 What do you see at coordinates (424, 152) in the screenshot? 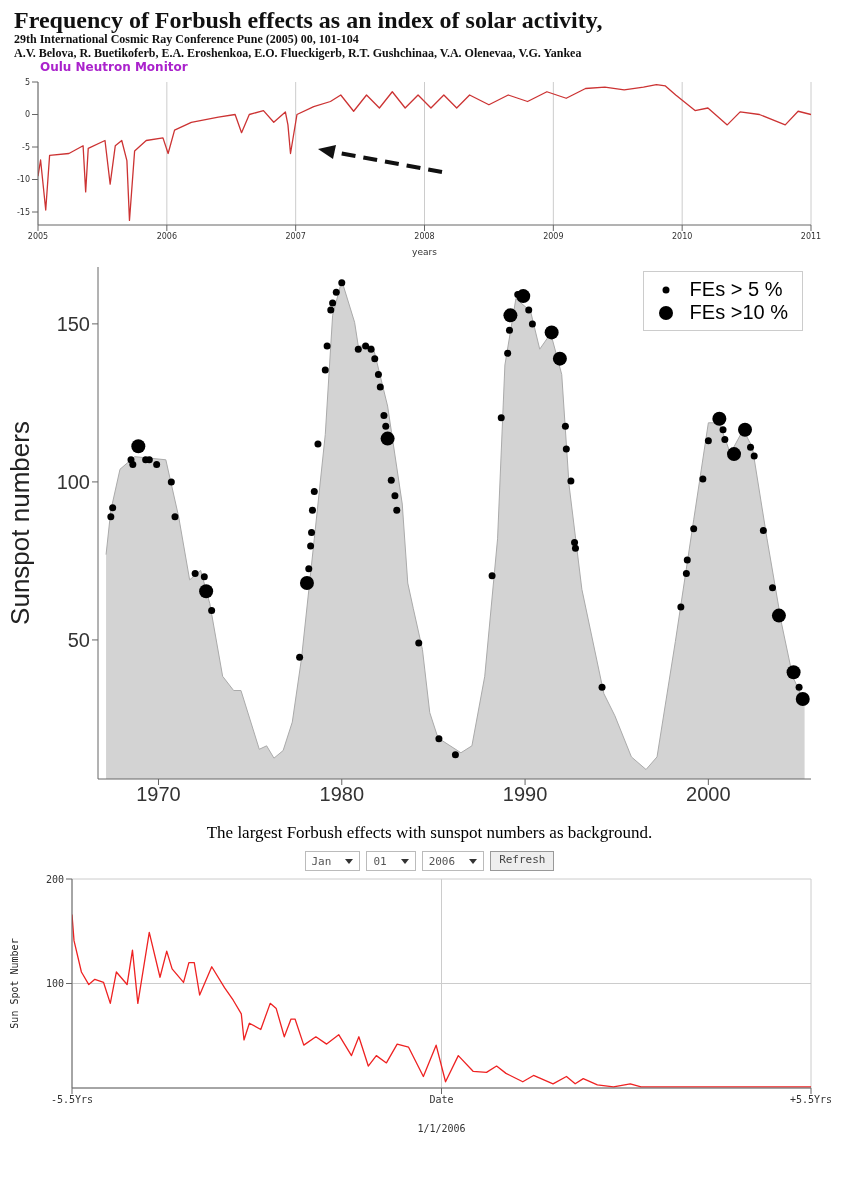
I see `line-series` at bounding box center [424, 152].